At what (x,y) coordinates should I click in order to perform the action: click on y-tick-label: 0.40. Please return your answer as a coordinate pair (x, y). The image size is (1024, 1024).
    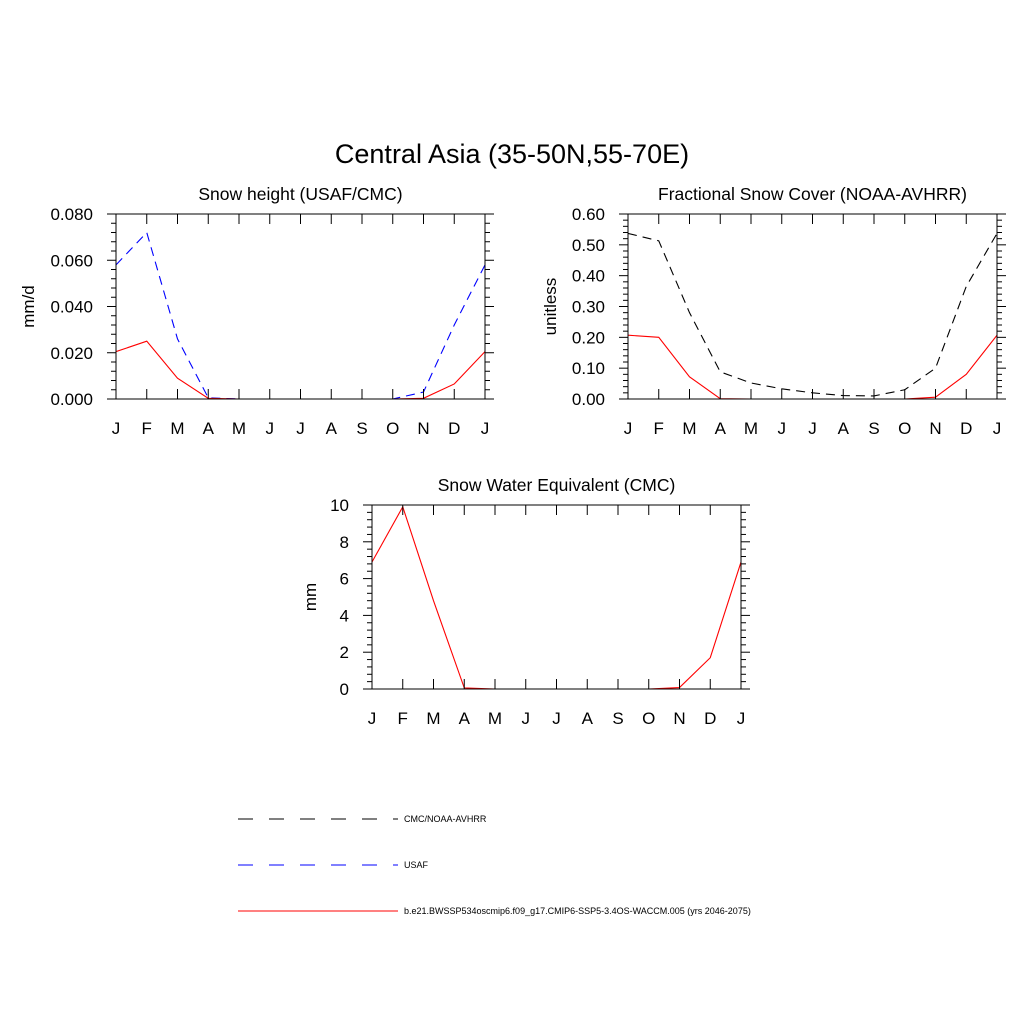
    Looking at the image, I should click on (588, 276).